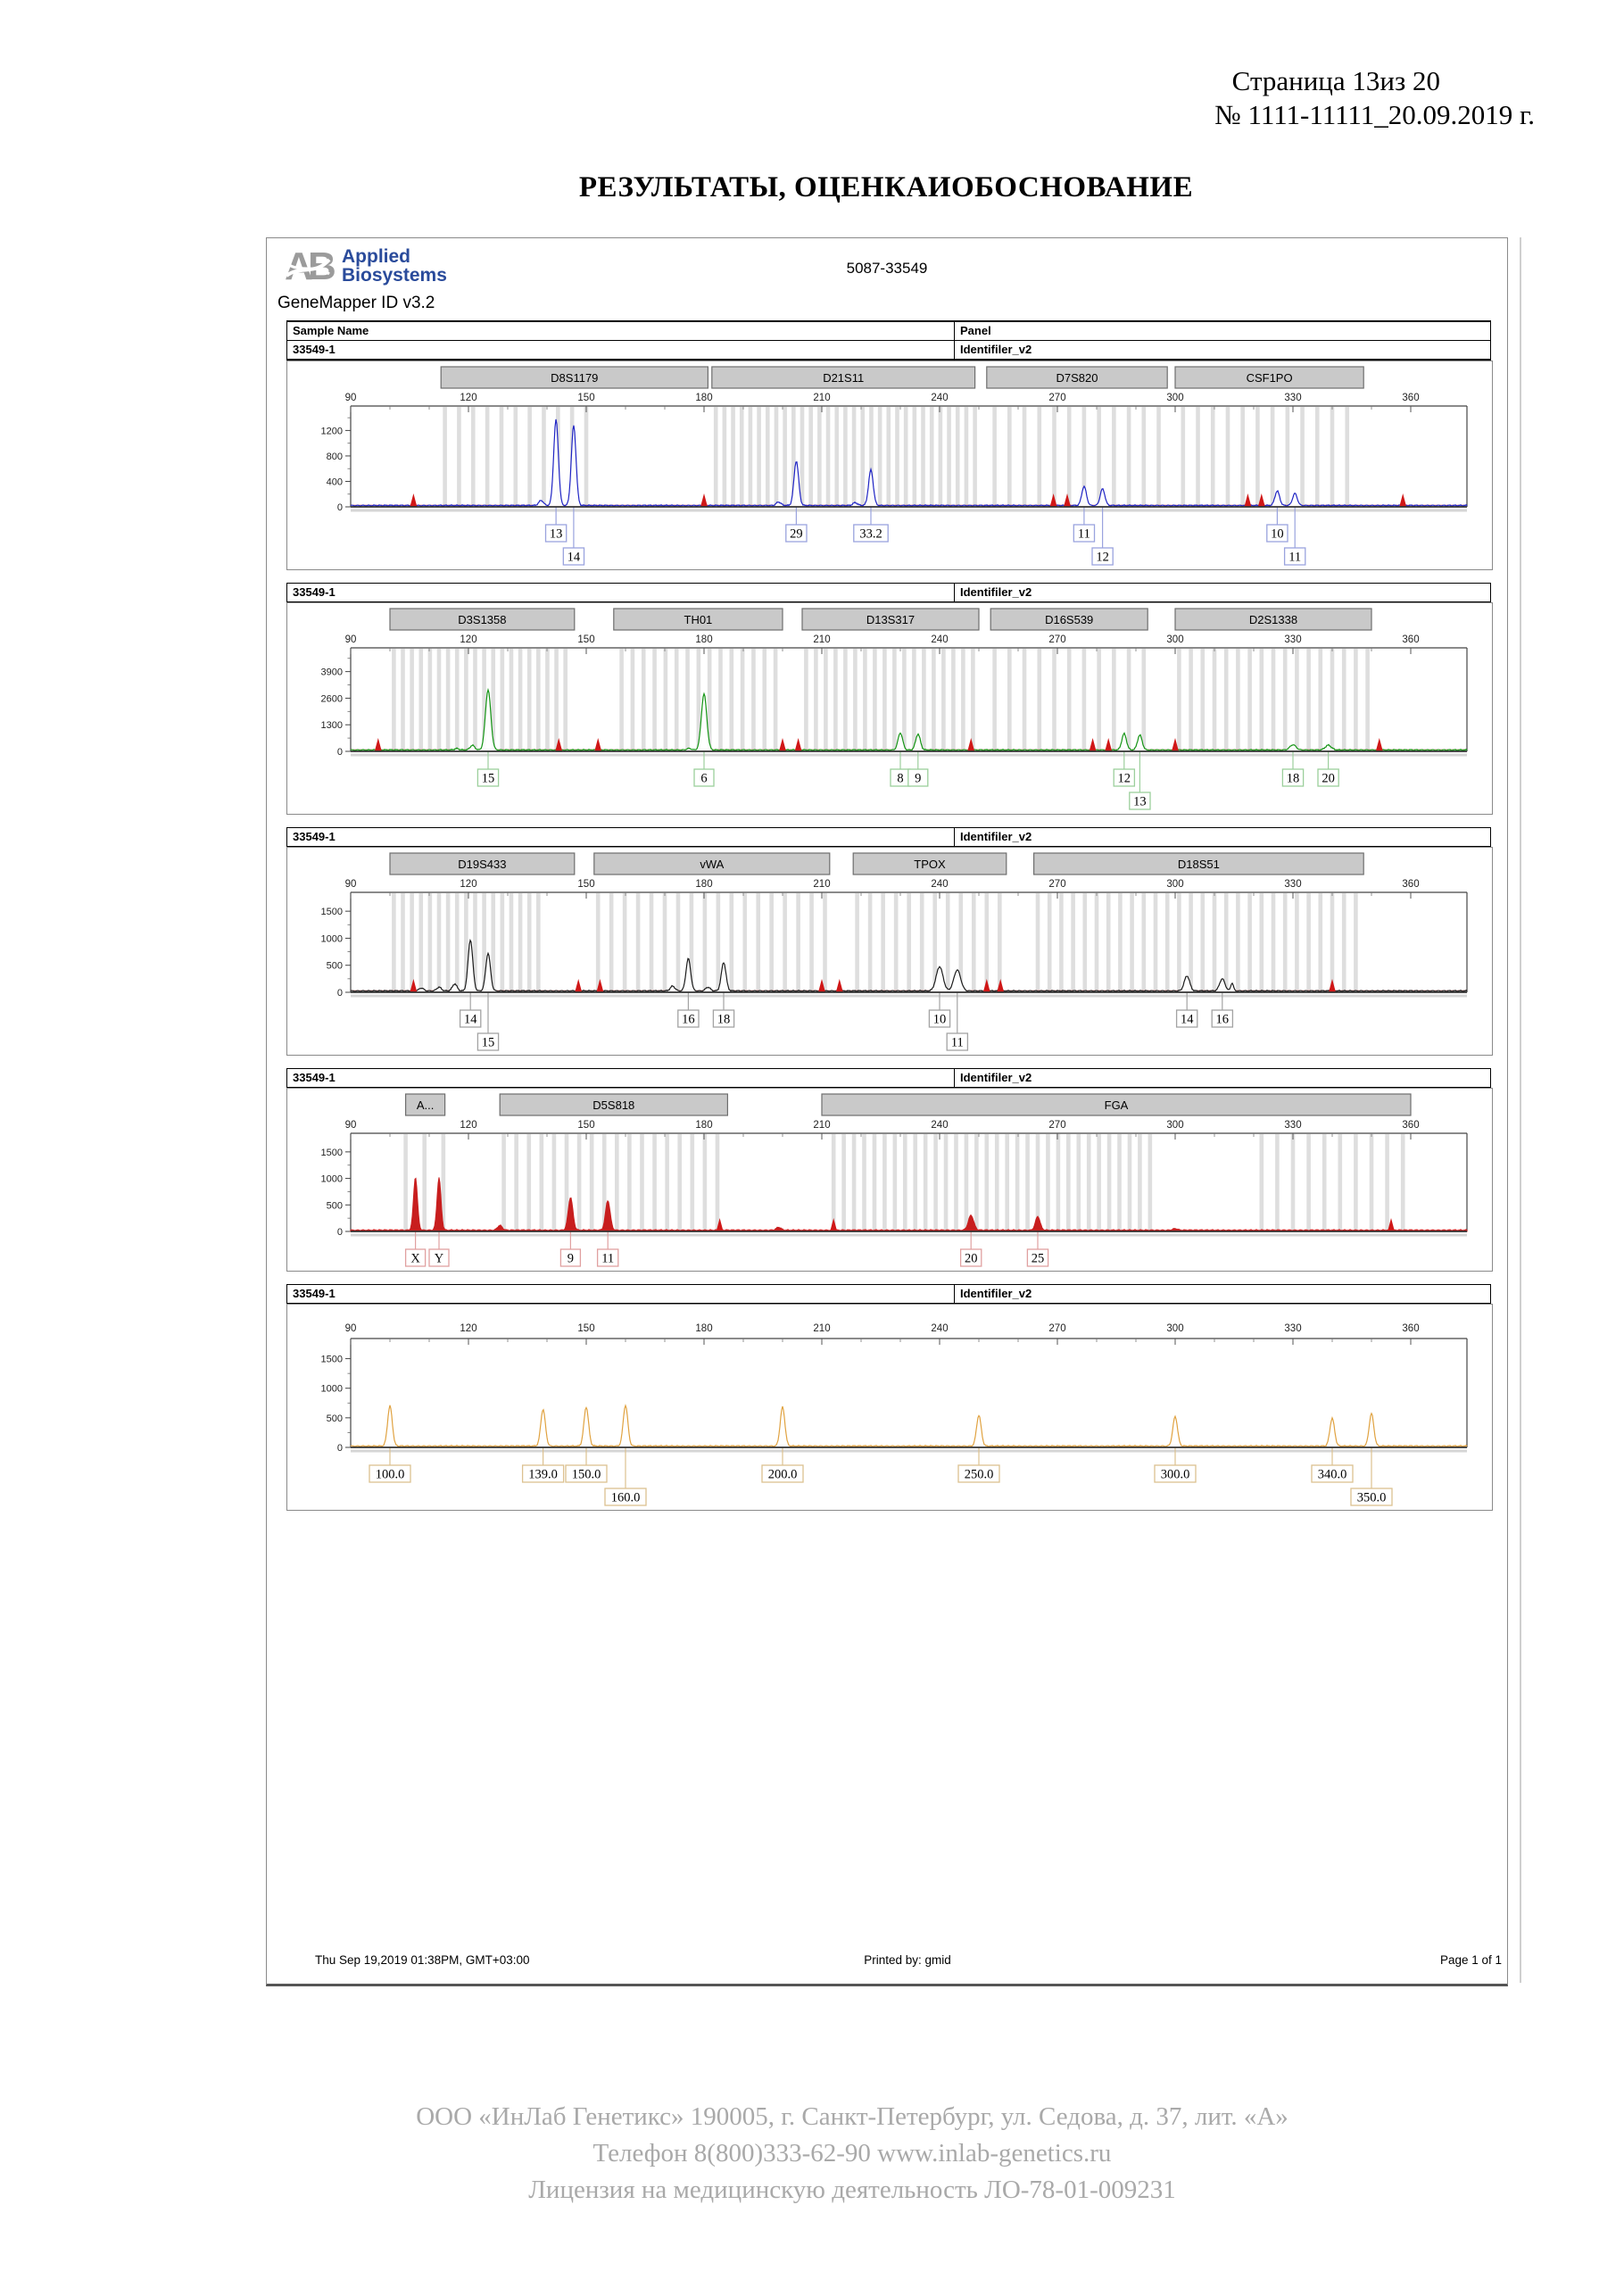 The width and height of the screenshot is (1624, 2296). I want to click on app-name: GeneMapper ID v3.2, so click(356, 303).